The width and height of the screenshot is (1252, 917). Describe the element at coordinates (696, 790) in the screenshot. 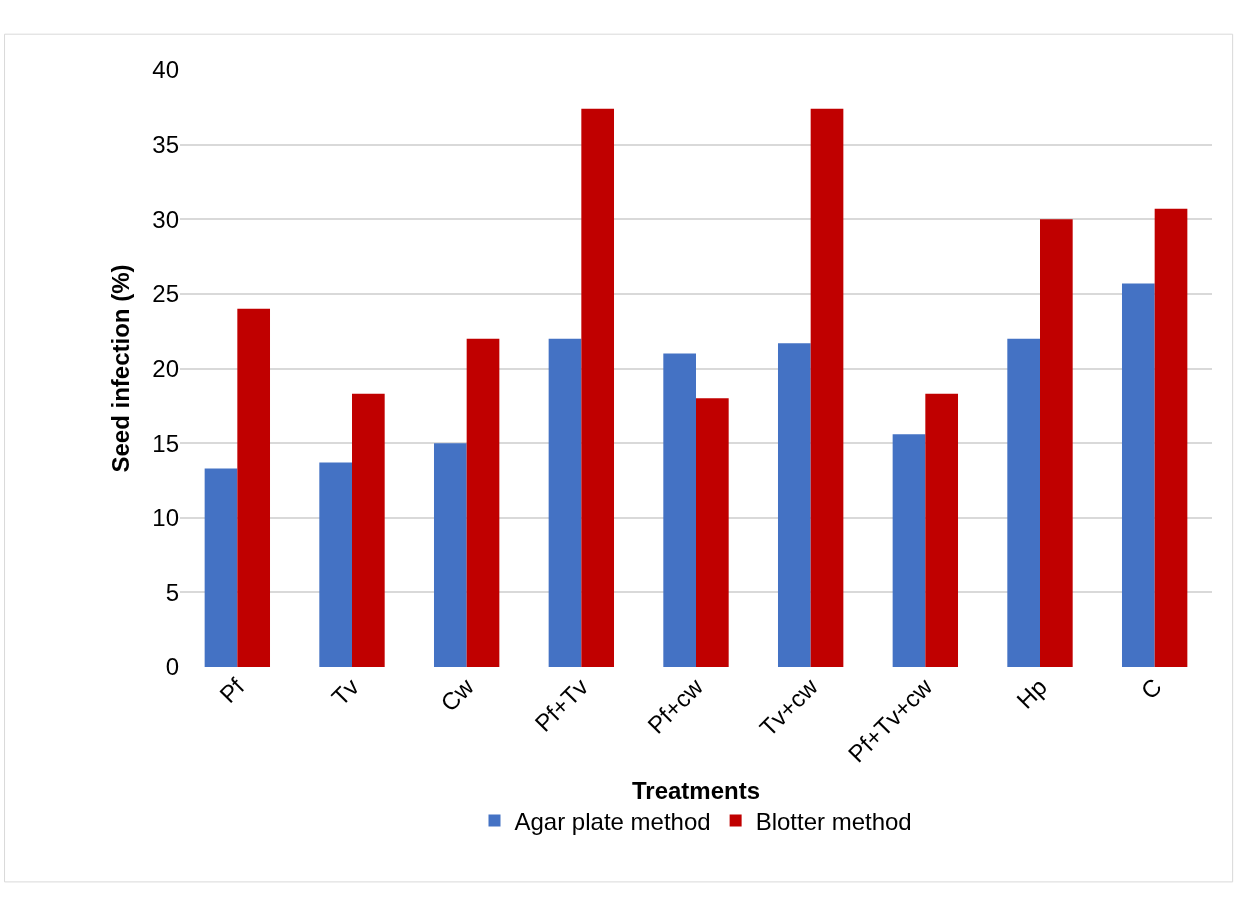

I see `x-axis-title: Treatments` at that location.